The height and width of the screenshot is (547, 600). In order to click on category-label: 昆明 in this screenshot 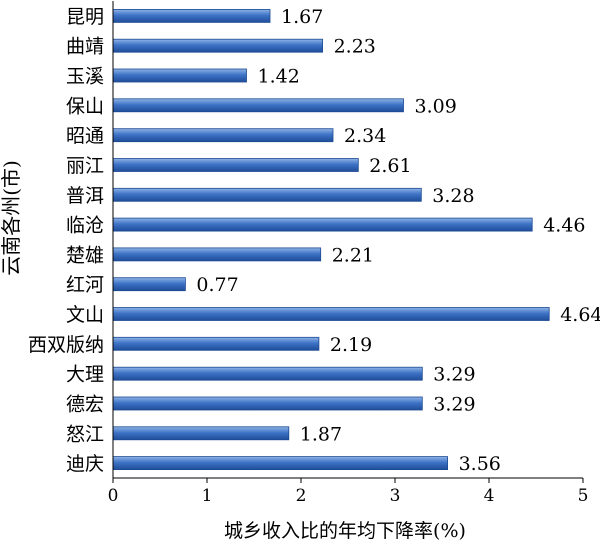, I will do `click(85, 17)`.